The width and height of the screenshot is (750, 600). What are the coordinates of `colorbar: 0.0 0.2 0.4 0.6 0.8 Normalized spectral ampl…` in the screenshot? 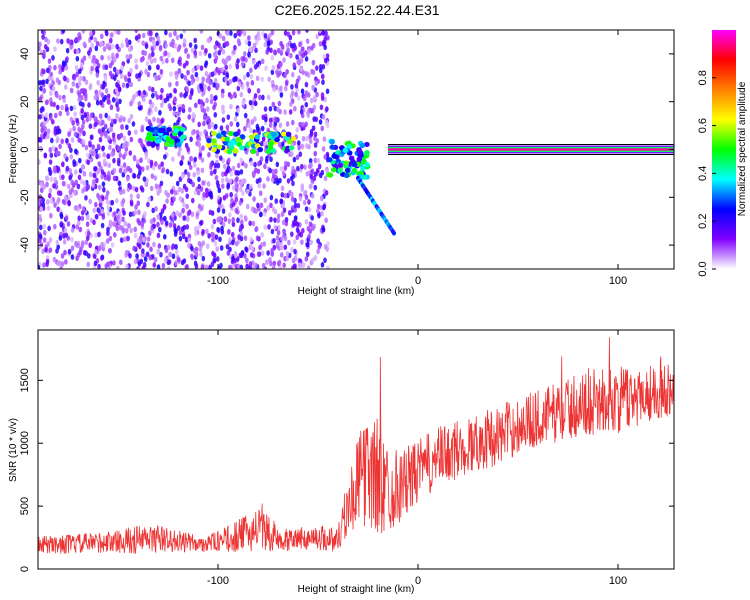 It's located at (722, 153).